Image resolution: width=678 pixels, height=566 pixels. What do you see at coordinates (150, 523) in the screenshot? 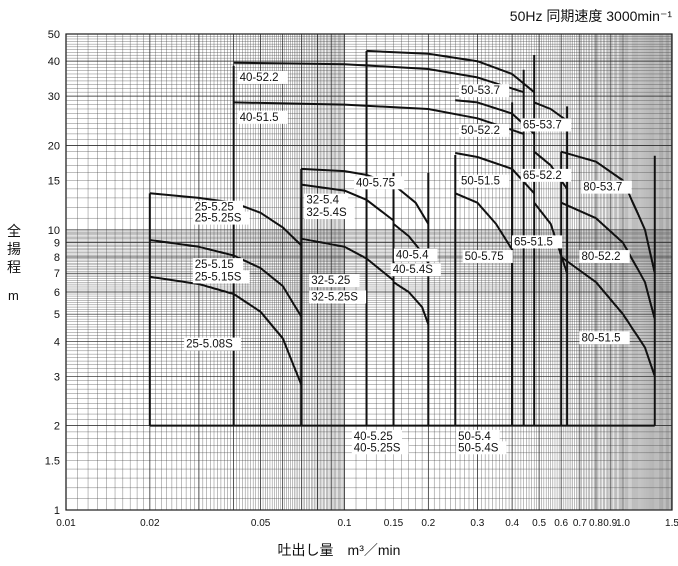
I see `x-tick-label: 0.02` at bounding box center [150, 523].